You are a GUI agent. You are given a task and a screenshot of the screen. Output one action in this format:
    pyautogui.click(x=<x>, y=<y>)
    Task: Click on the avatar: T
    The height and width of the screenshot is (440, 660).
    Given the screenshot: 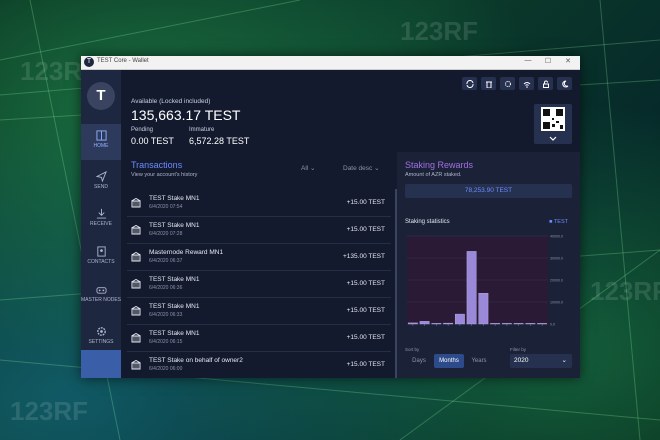 What is the action you would take?
    pyautogui.click(x=101, y=96)
    